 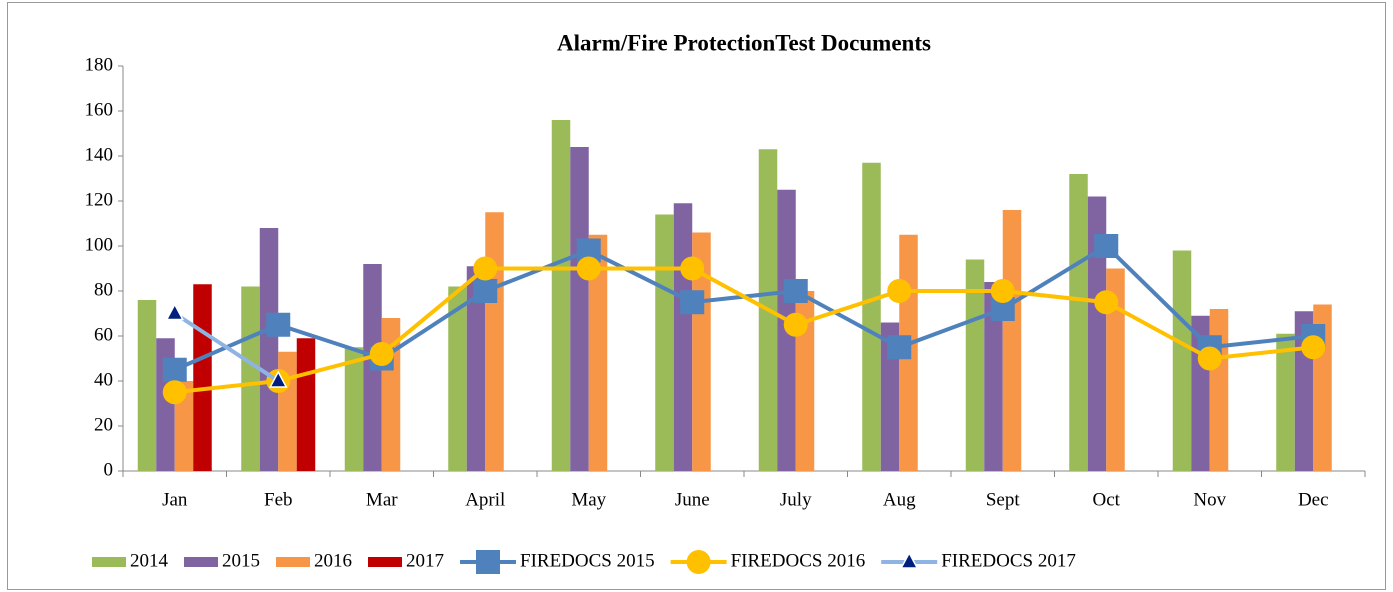 I want to click on legend-label: 2015, so click(x=241, y=560).